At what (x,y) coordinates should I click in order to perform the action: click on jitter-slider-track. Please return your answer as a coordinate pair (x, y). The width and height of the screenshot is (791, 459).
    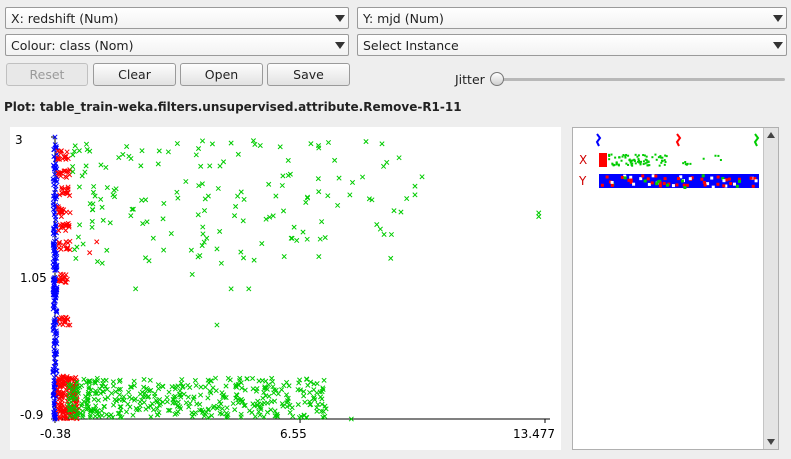
    Looking at the image, I should click on (640, 79).